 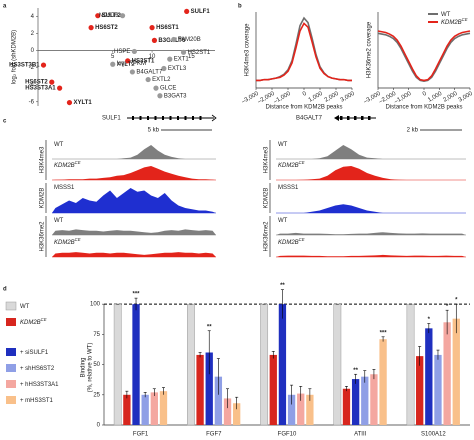 I want to click on legend-label-text: + siSULF1, so click(x=34, y=353).